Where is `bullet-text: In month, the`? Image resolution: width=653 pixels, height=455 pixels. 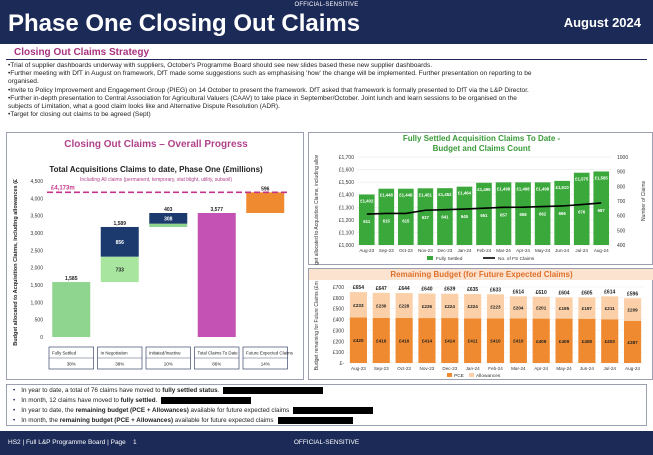 bullet-text: In month, the is located at coordinates (40, 420).